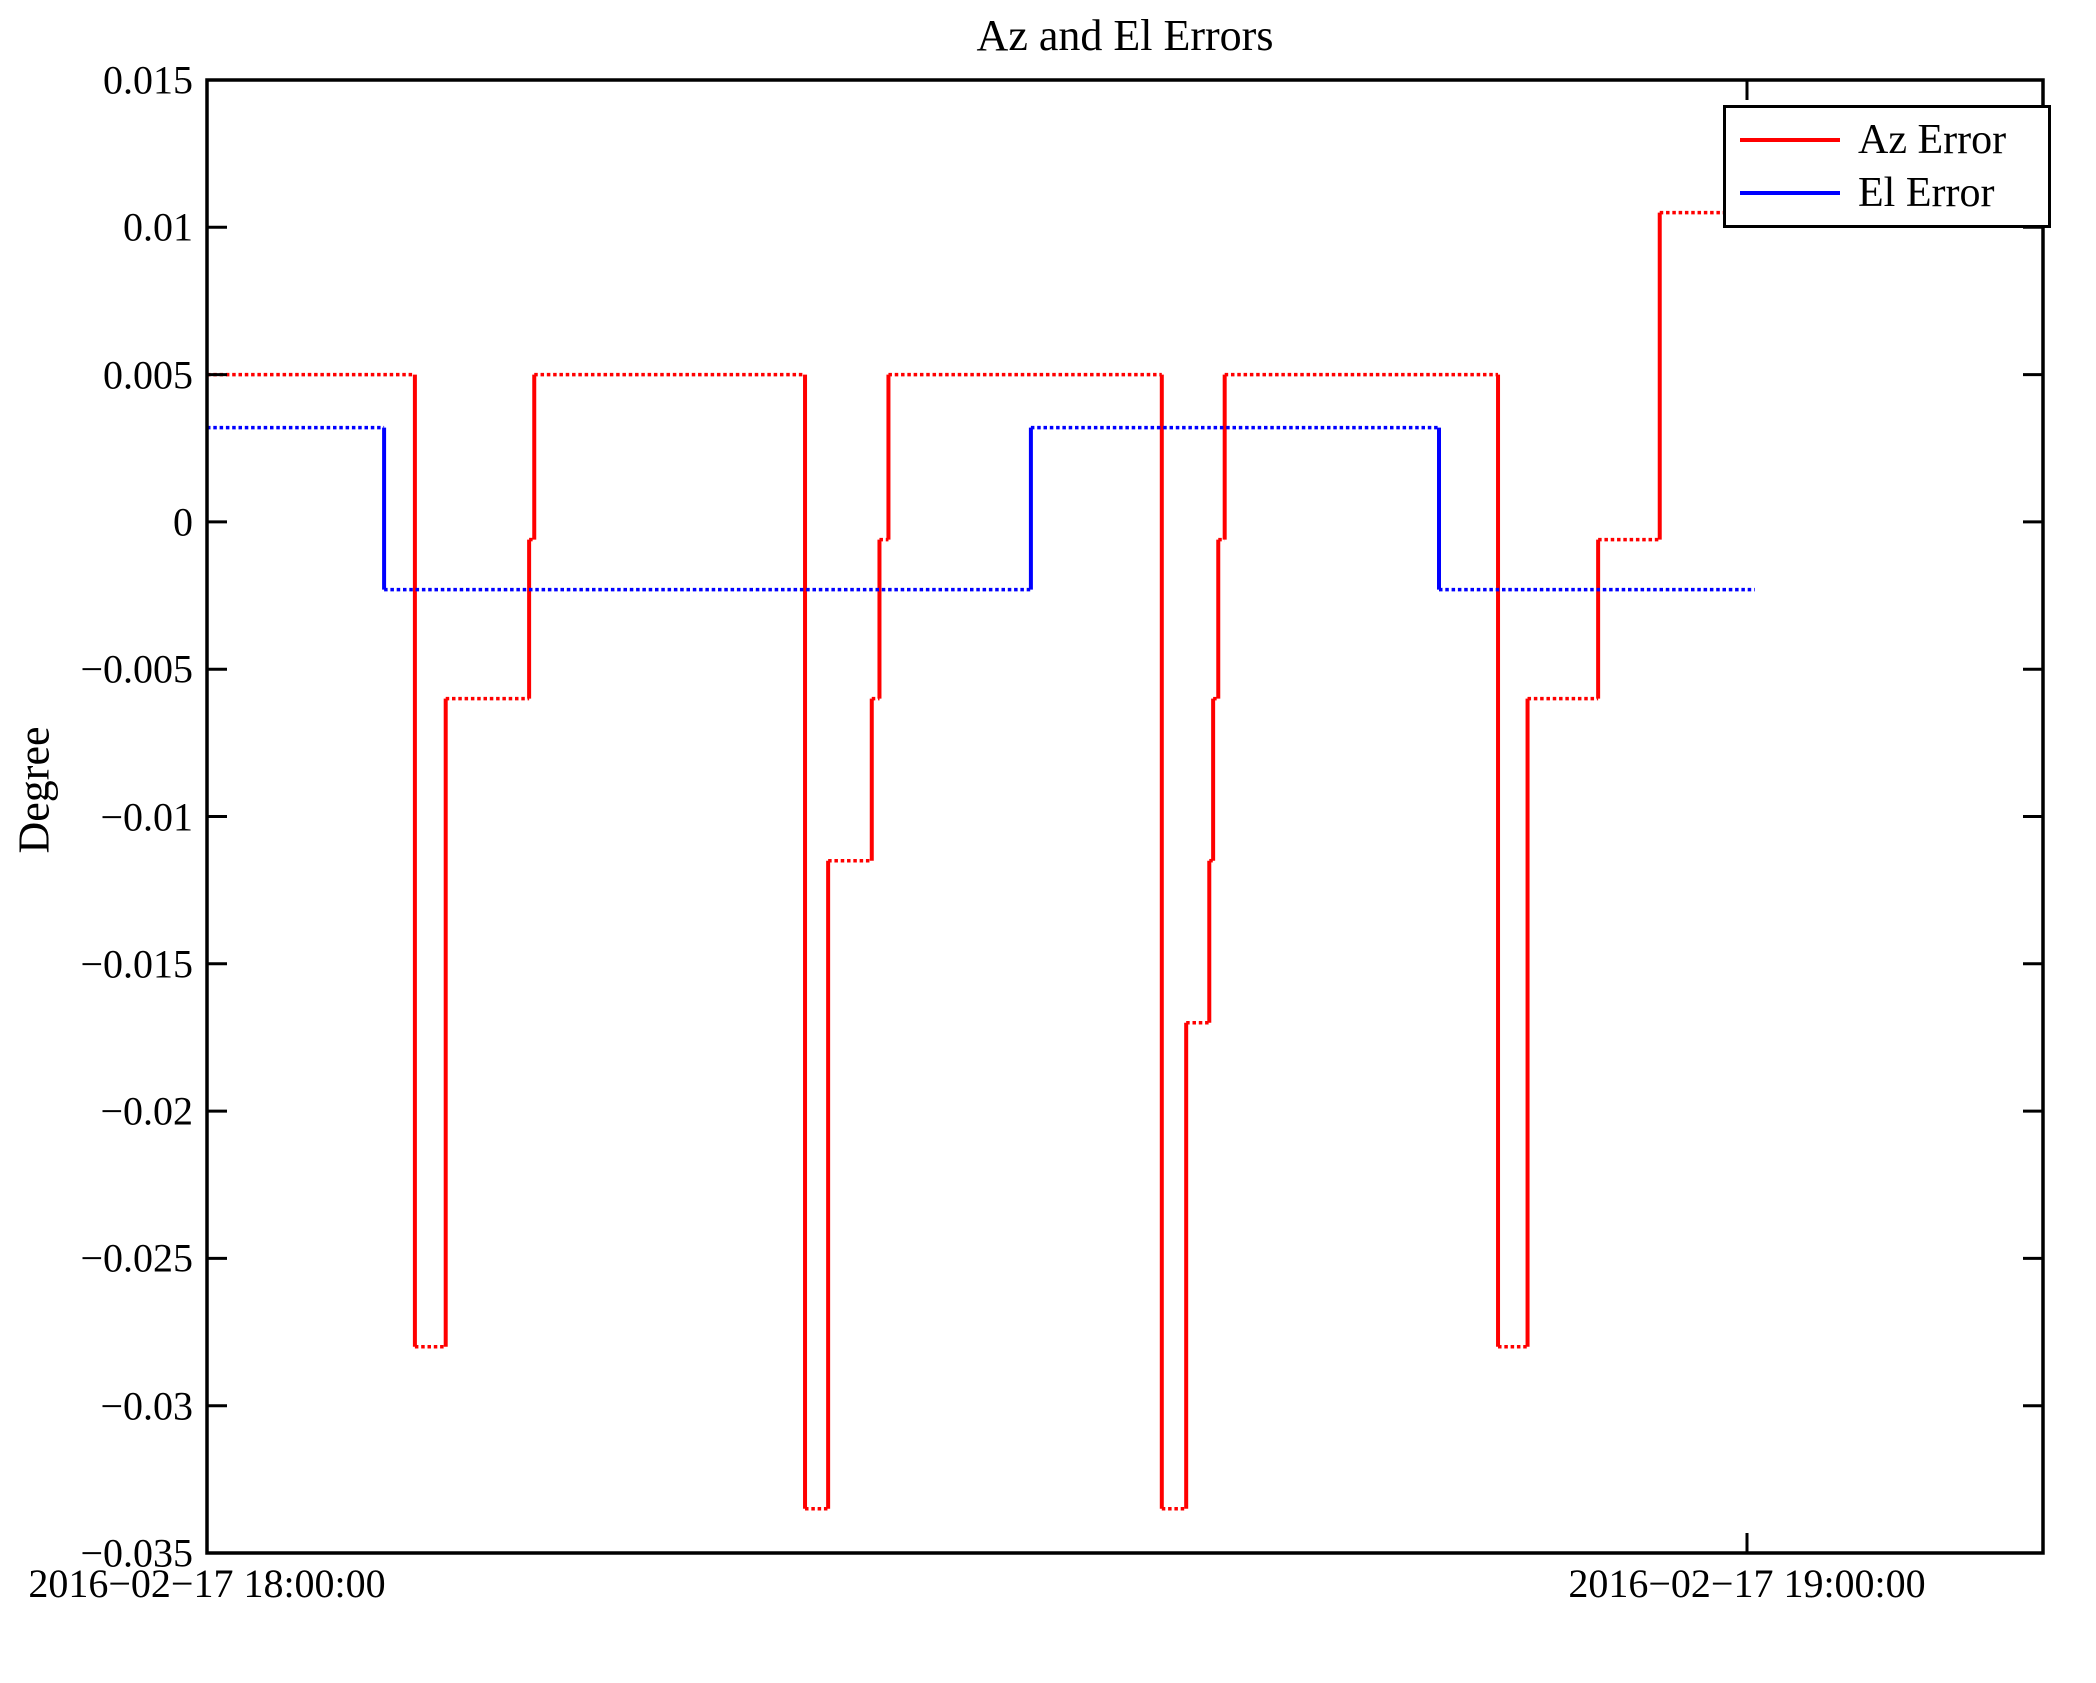 The width and height of the screenshot is (2096, 1683). What do you see at coordinates (136, 669) in the screenshot?
I see `y-tick-label: −0.005` at bounding box center [136, 669].